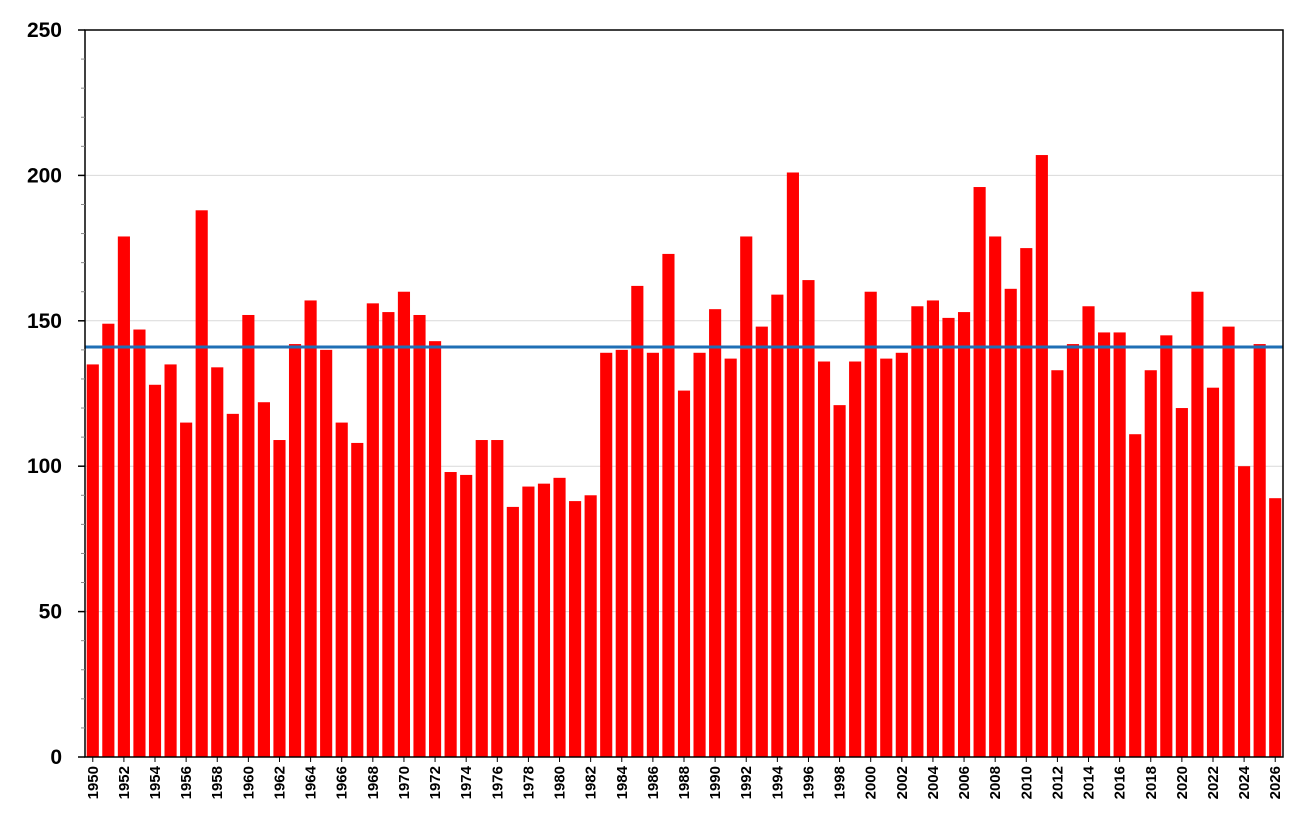 The height and width of the screenshot is (832, 1300). What do you see at coordinates (512, 631) in the screenshot?
I see `bar-1977` at bounding box center [512, 631].